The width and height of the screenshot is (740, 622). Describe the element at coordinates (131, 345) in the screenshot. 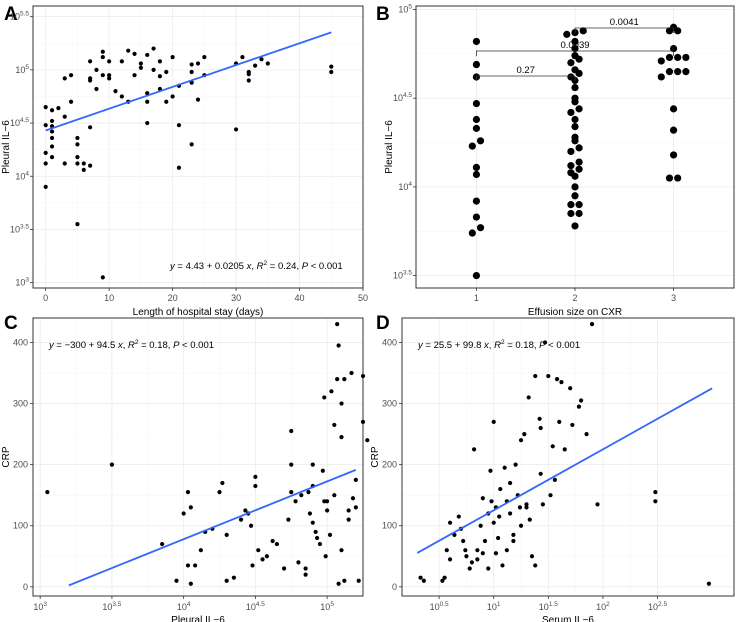

I see `regression-equation: y = −300 + 94.5 x, R2 = 0.18, P < 0.001` at that location.